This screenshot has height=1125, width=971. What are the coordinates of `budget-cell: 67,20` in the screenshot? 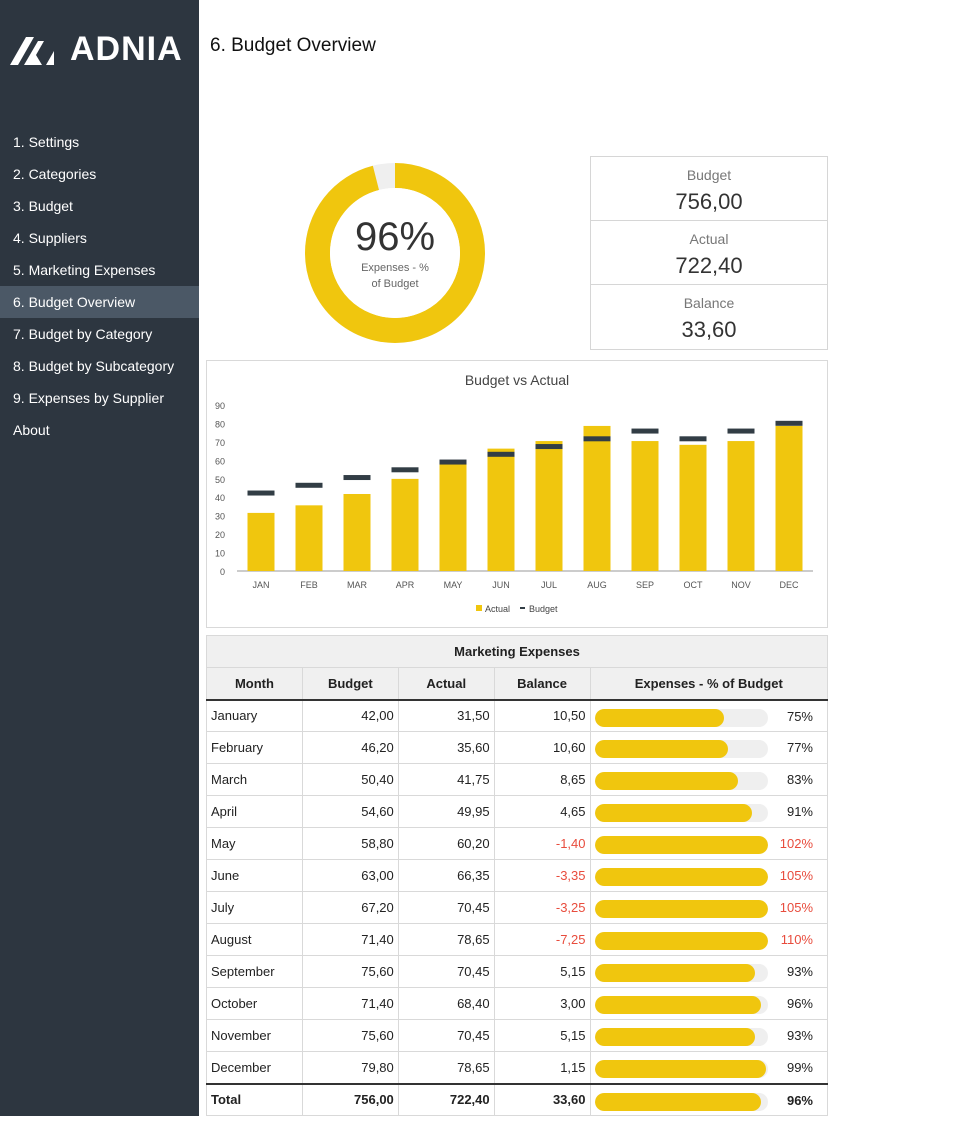 It's located at (350, 907).